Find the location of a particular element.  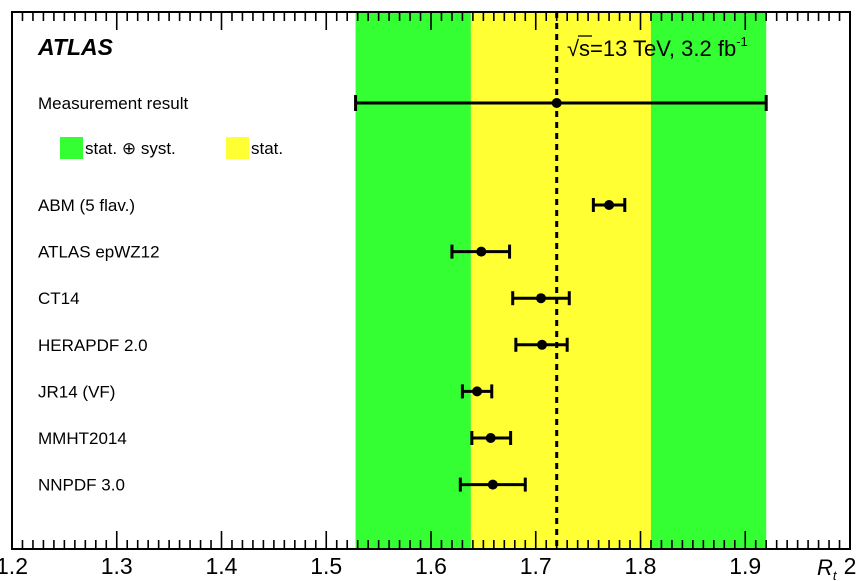

x-tick-label: 1.4 is located at coordinates (222, 566).